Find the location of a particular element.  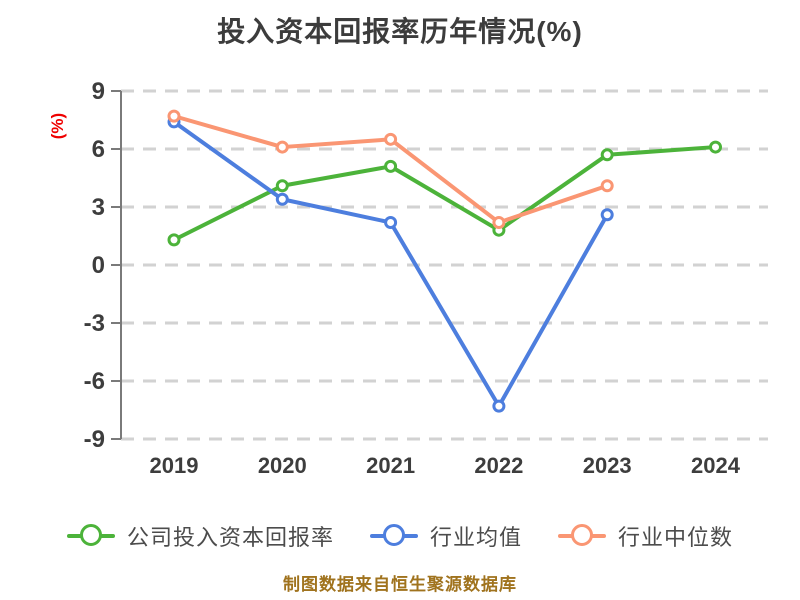

legend-marker-blue-circle-icon is located at coordinates (393, 536).